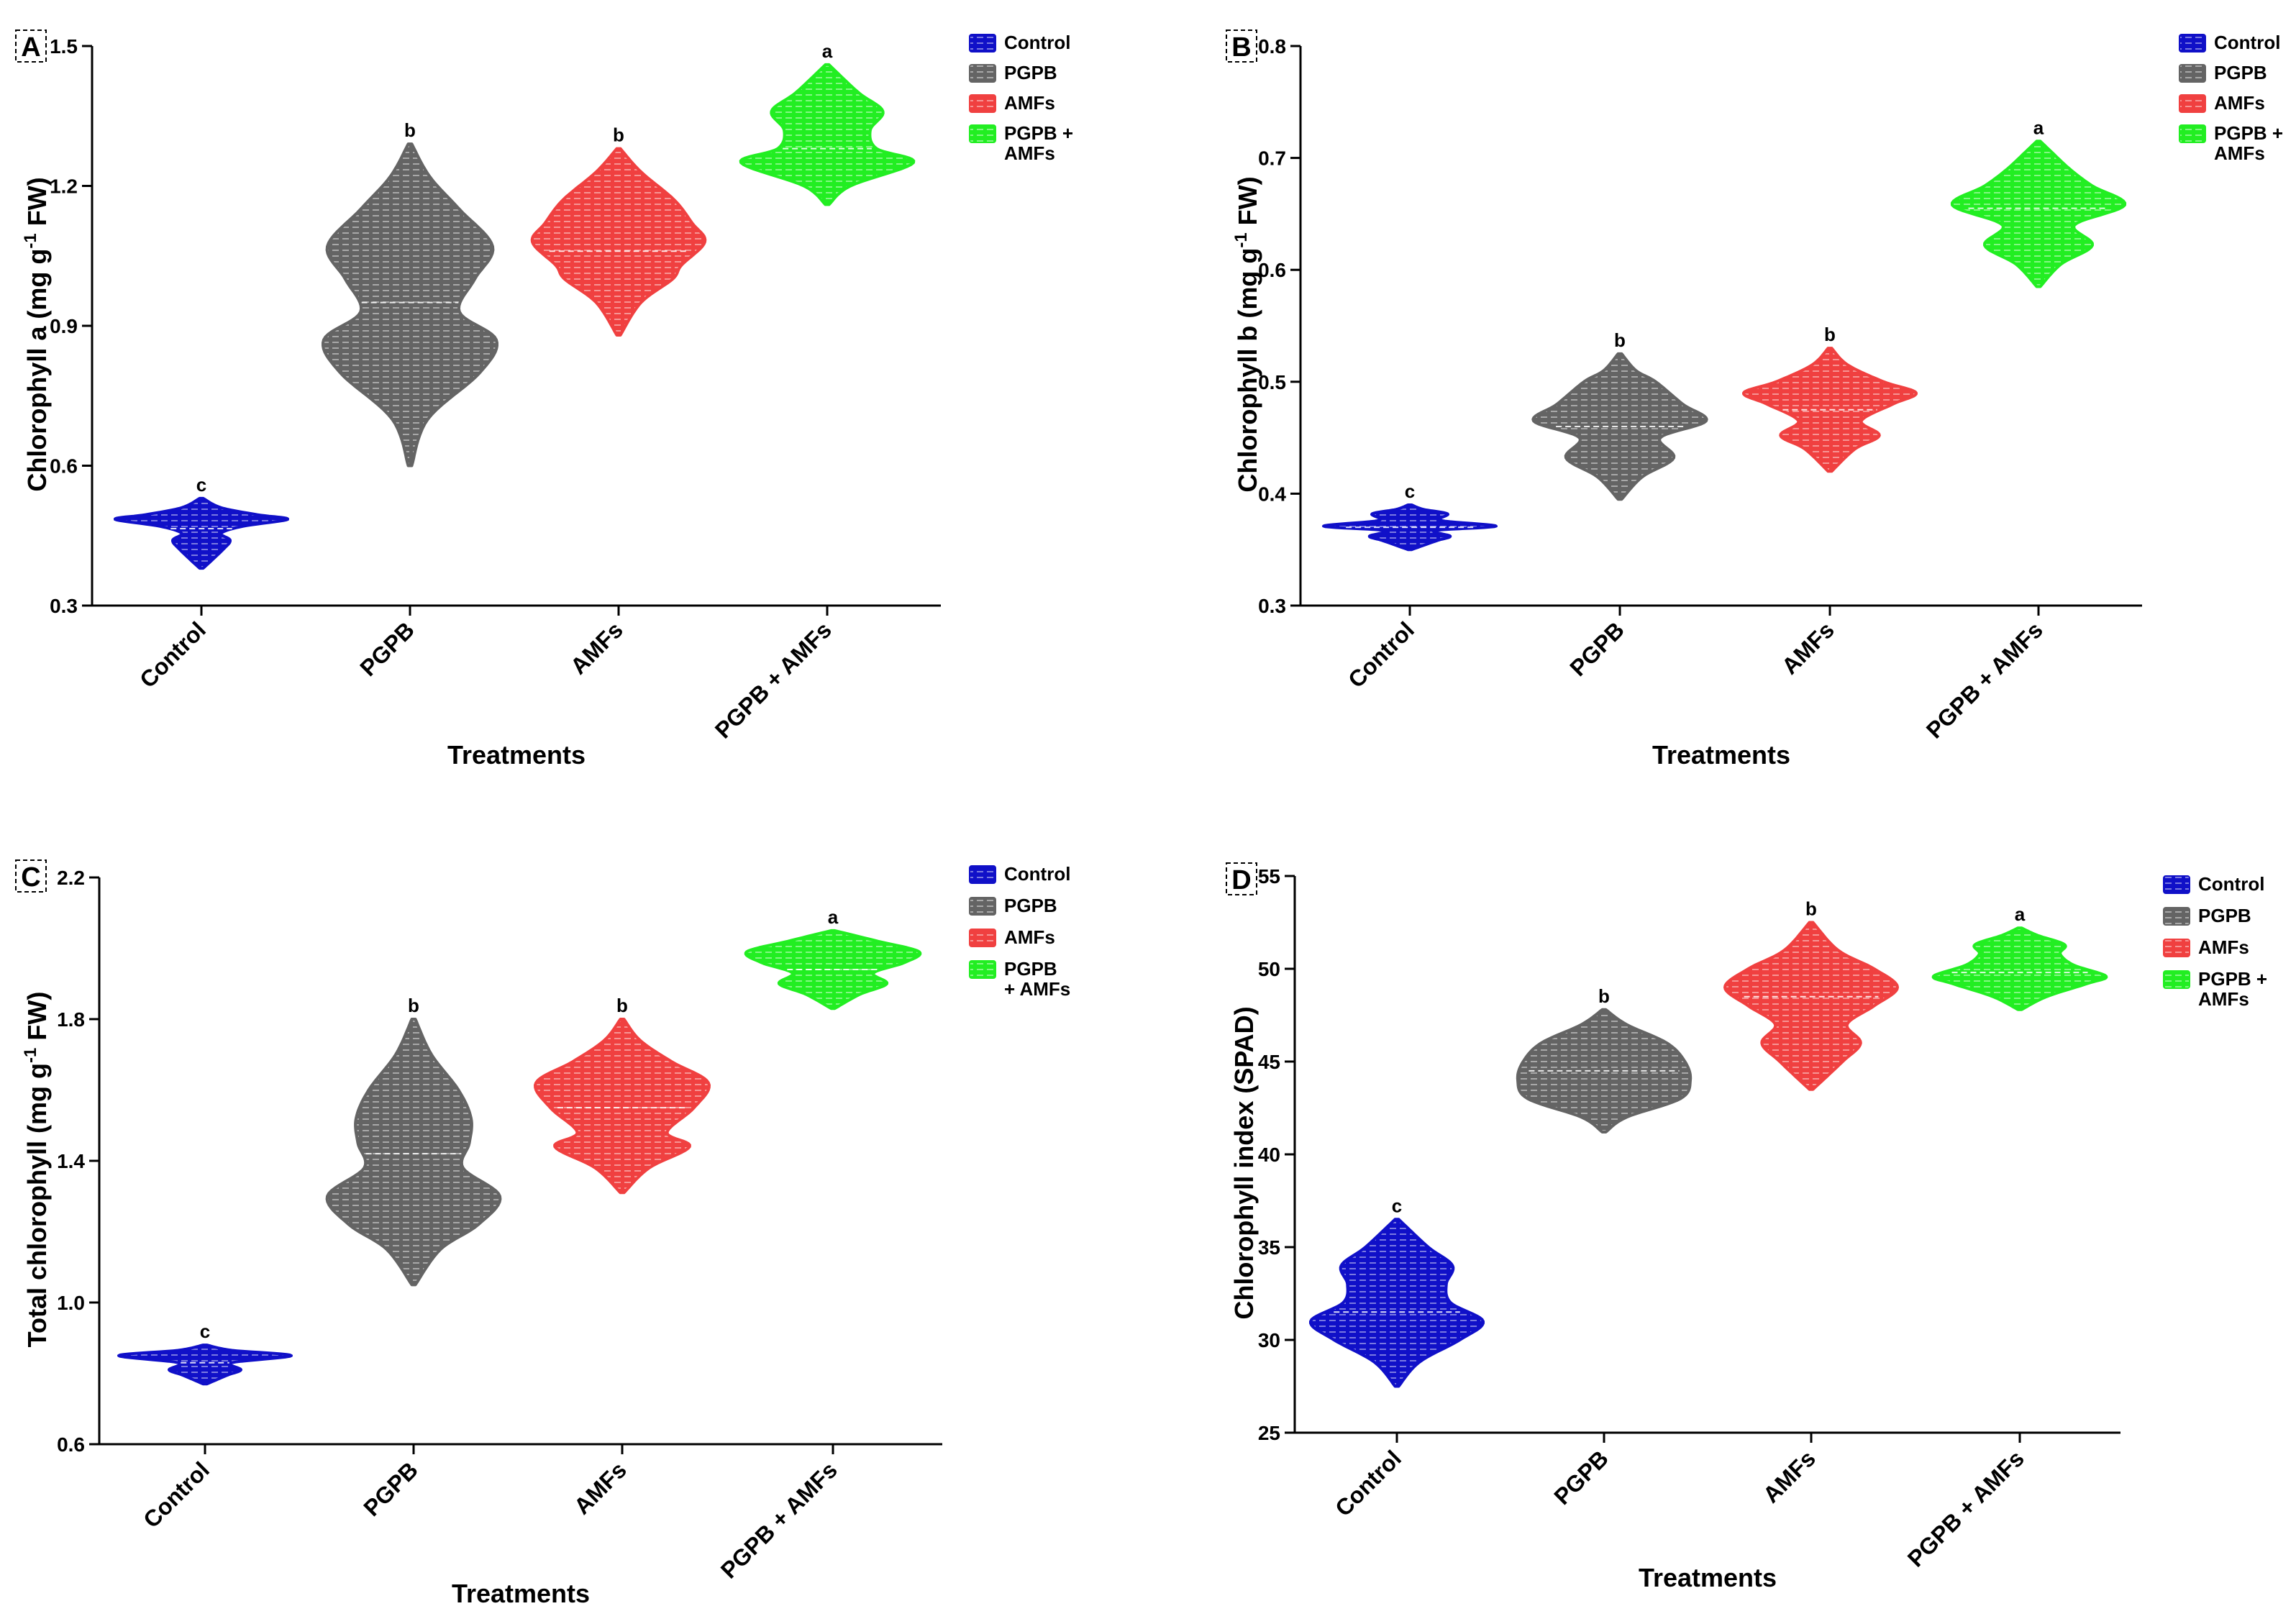  I want to click on y-axis-title: Chlorophyll b (mg g-1 FW), so click(1246, 334).